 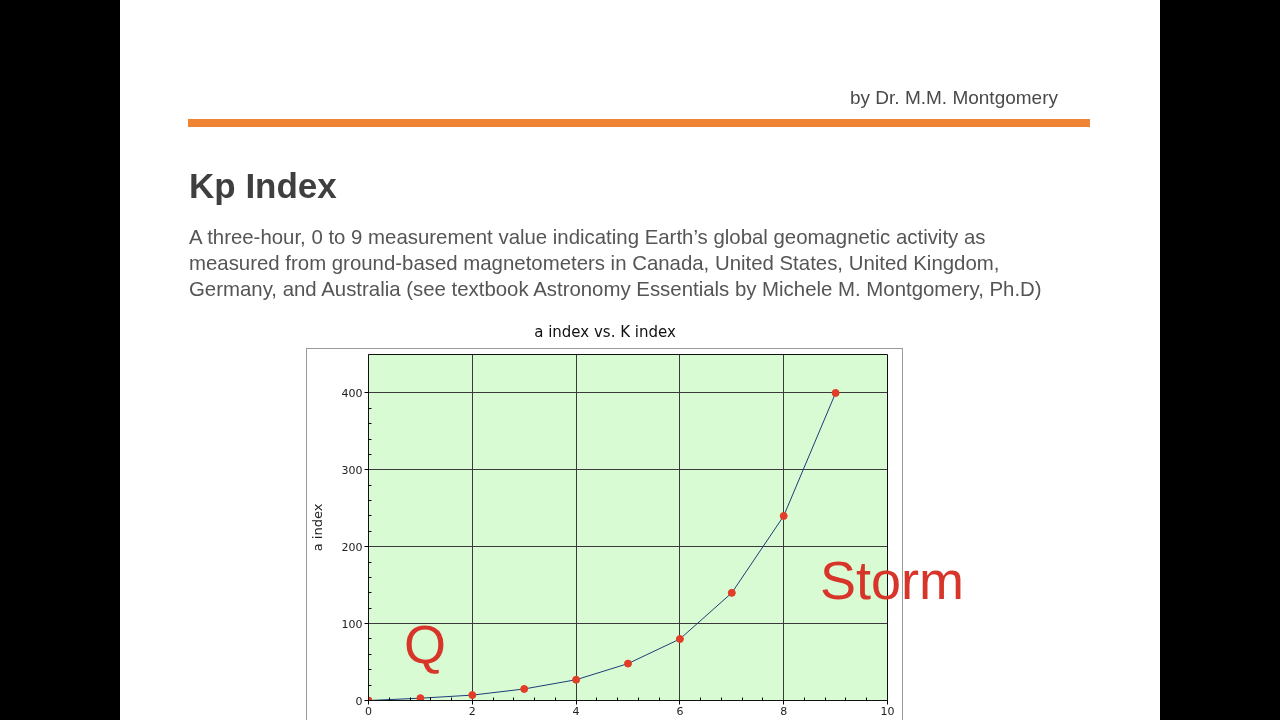 I want to click on text: Kp Index, so click(x=263, y=186).